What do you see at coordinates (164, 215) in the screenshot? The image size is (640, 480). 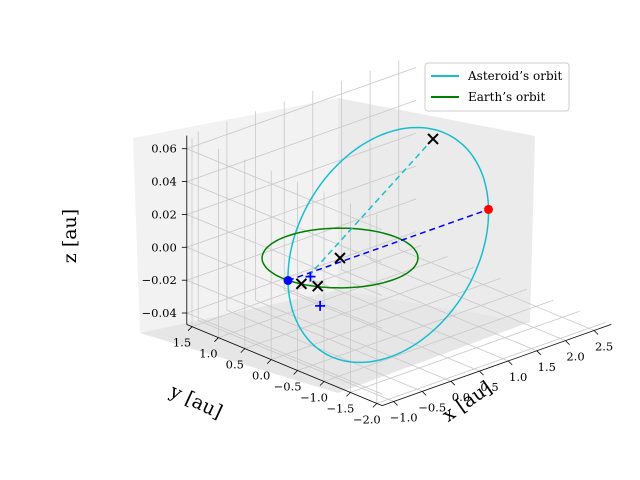 I see `z-tick-label-2: 0.02` at bounding box center [164, 215].